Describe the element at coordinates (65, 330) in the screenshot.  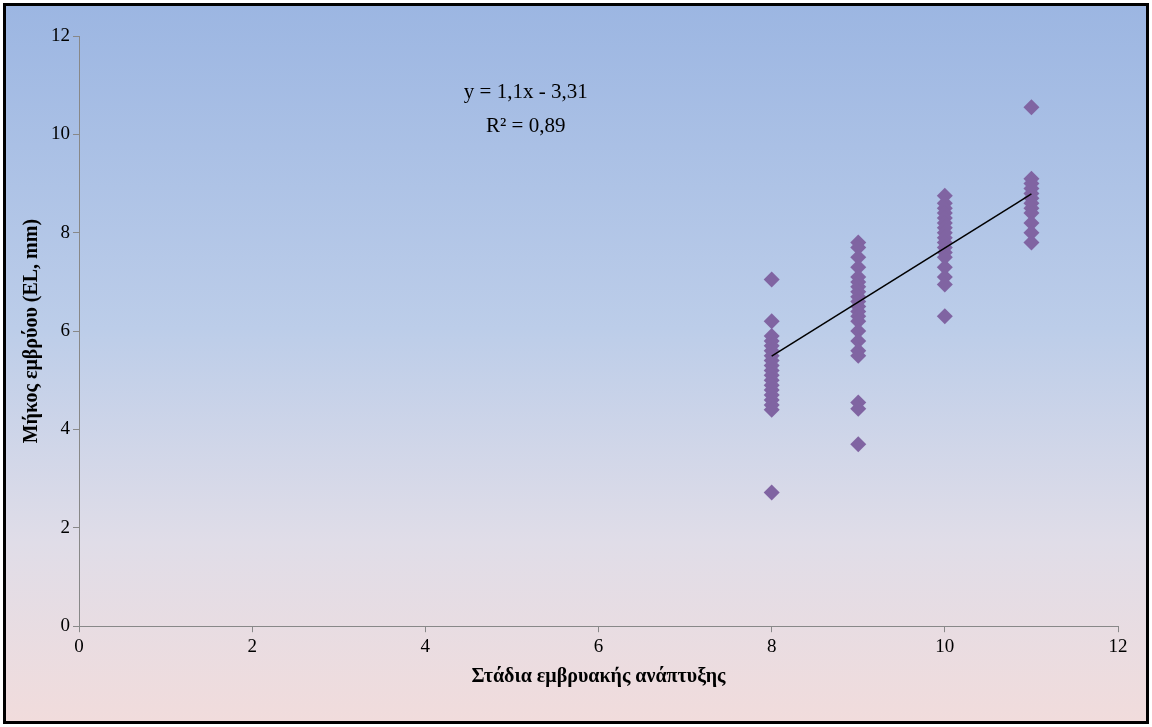
I see `y-tick-label: 6` at that location.